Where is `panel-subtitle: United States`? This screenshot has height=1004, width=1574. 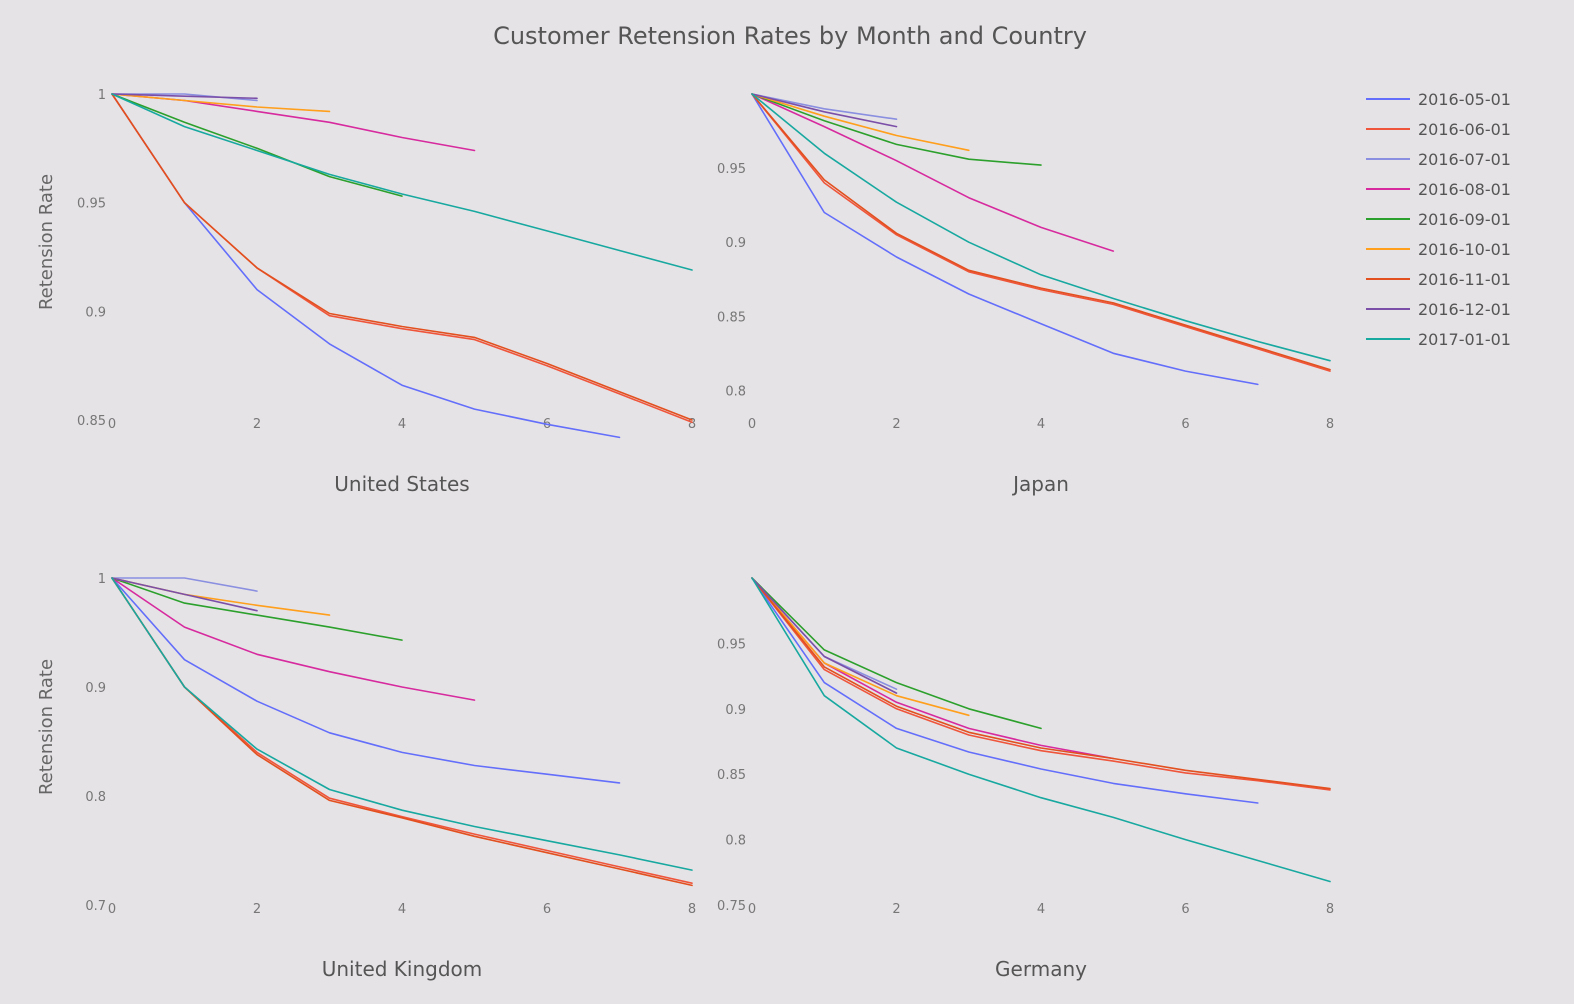
panel-subtitle: United States is located at coordinates (401, 484).